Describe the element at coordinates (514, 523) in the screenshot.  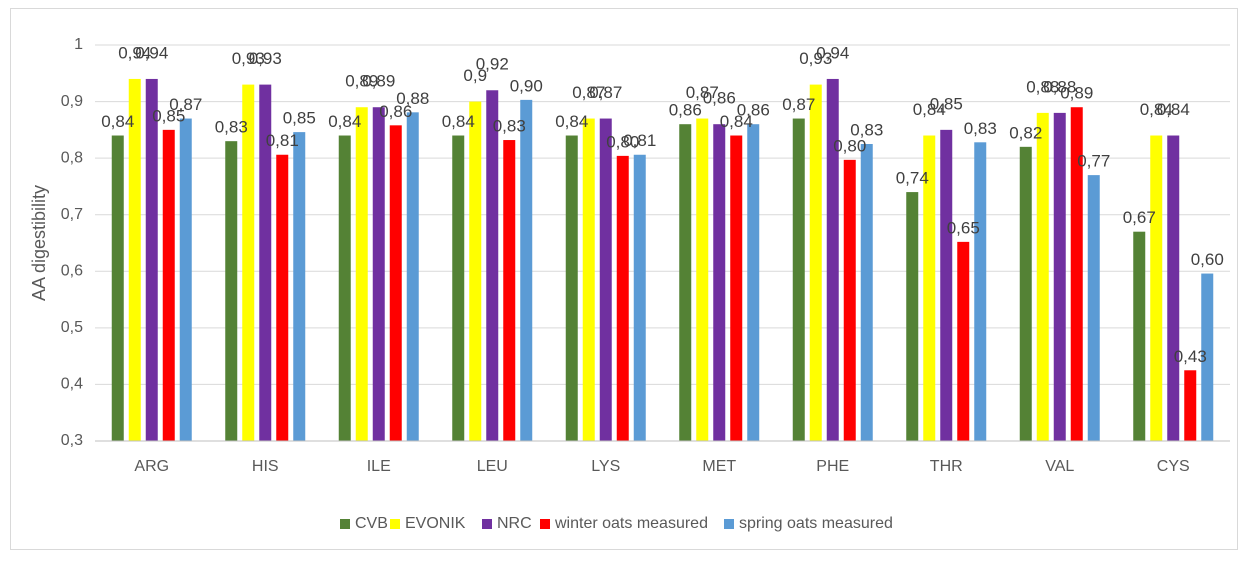
I see `legend-label: NRC` at that location.